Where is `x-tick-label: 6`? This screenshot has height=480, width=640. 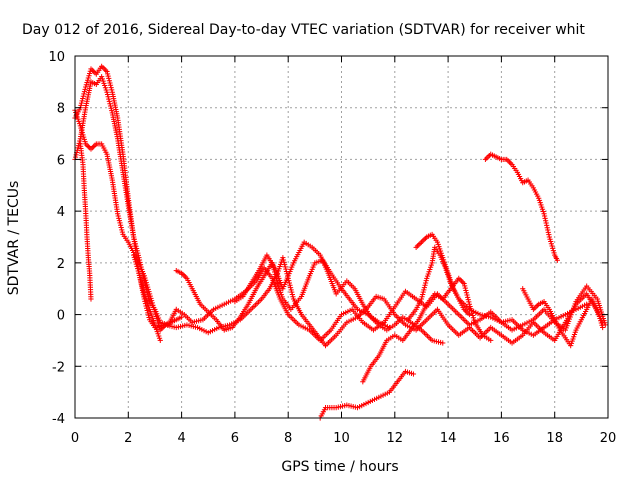
x-tick-label: 6 is located at coordinates (235, 438).